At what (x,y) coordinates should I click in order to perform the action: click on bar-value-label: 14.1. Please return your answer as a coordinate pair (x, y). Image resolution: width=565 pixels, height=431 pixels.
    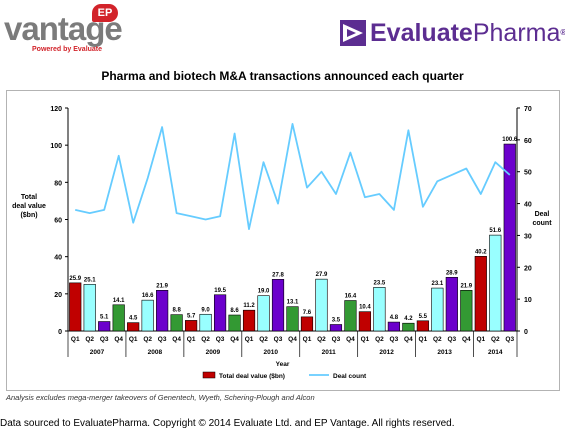
    Looking at the image, I should click on (119, 301).